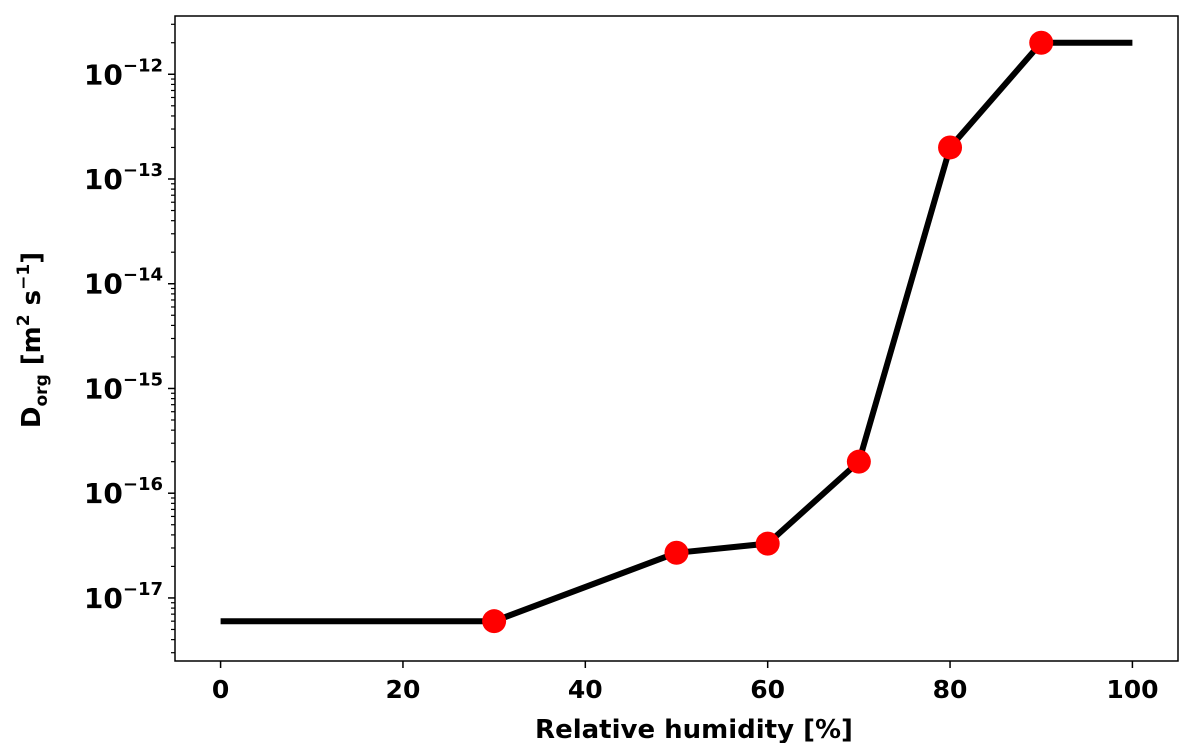 The height and width of the screenshot is (743, 1202). What do you see at coordinates (220, 689) in the screenshot?
I see `x-tick-label: 0` at bounding box center [220, 689].